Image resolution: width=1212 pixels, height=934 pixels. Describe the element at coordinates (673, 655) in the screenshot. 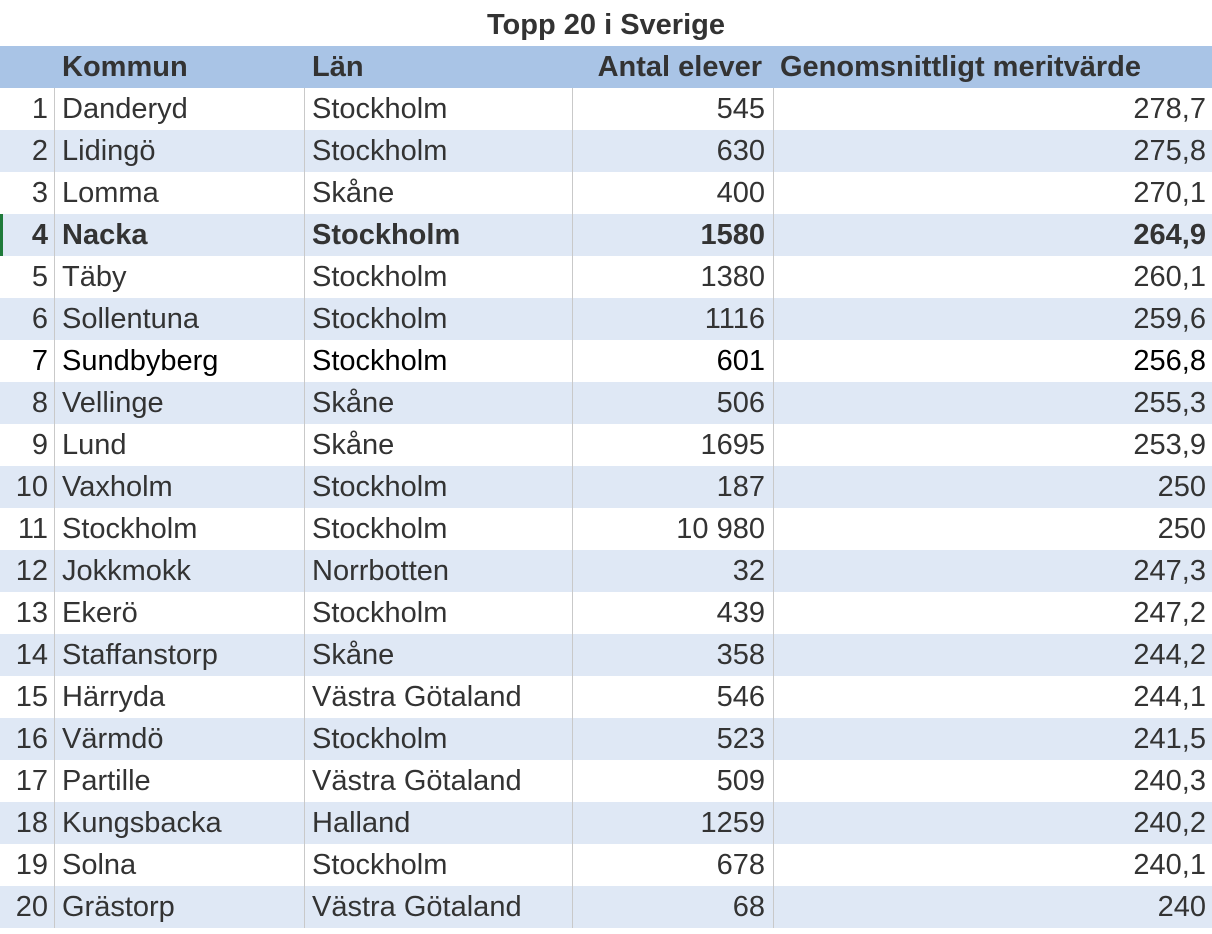

I see `cell-antal-elever: 358` at that location.